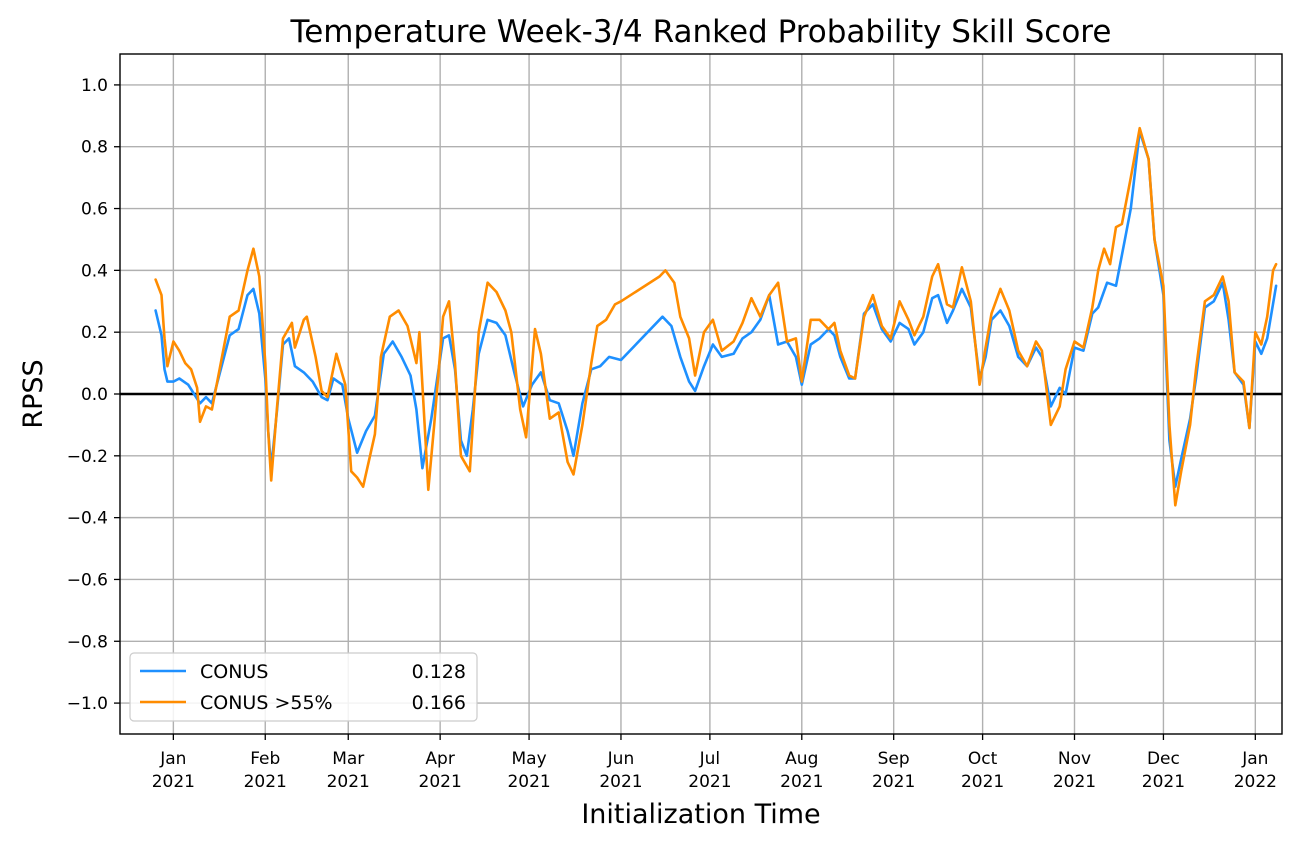 This screenshot has width=1297, height=850. Describe the element at coordinates (1255, 782) in the screenshot. I see `x-tick-label-year: 2022` at that location.